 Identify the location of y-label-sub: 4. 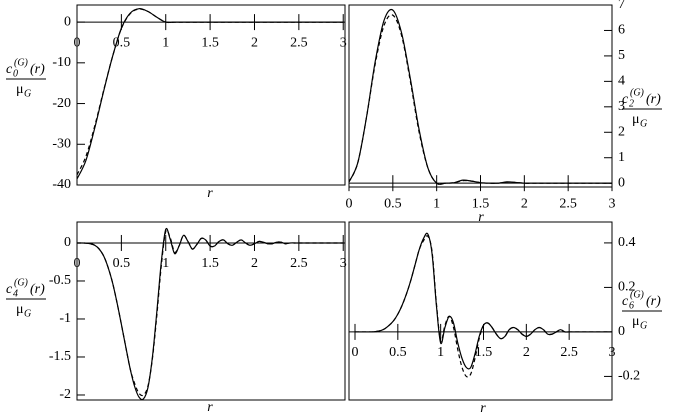
(15, 293).